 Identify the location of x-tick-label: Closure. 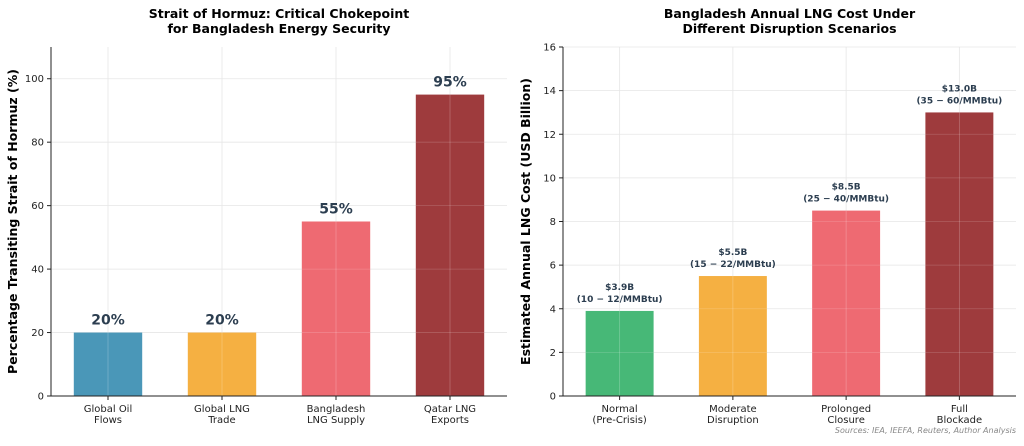
(845, 420).